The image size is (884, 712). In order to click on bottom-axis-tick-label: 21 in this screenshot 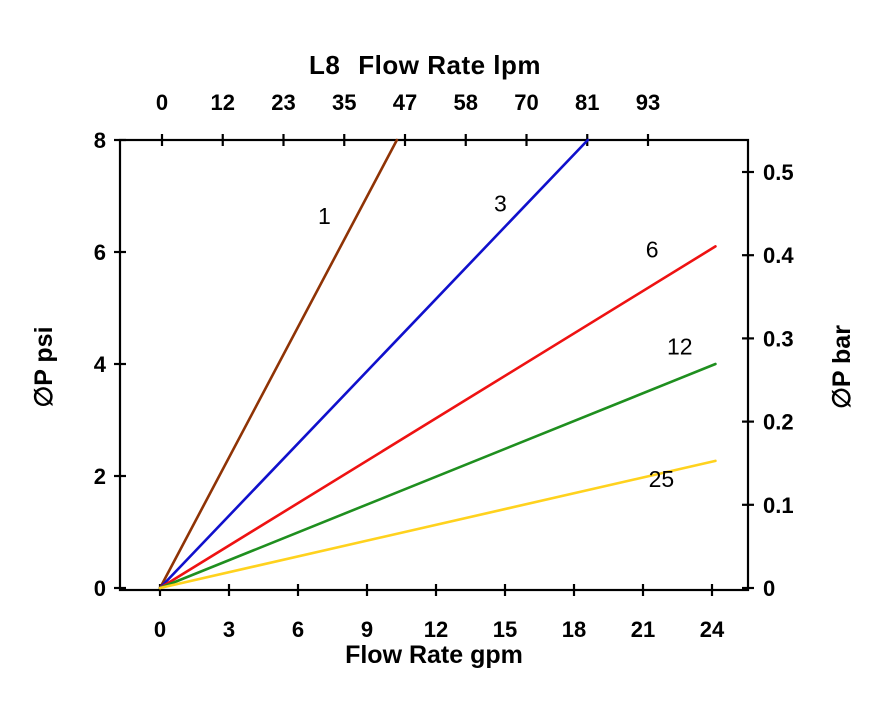, I will do `click(643, 629)`.